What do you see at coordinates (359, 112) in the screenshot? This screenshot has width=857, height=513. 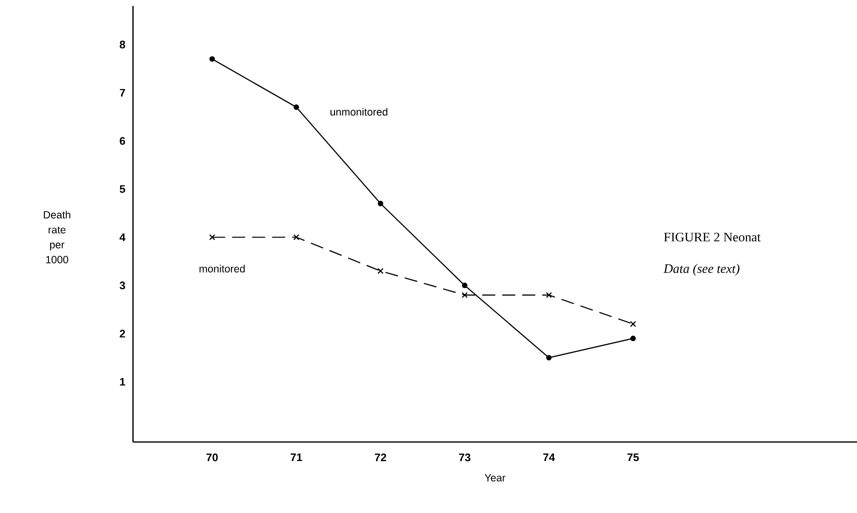 I see `series-label: unmonitored` at bounding box center [359, 112].